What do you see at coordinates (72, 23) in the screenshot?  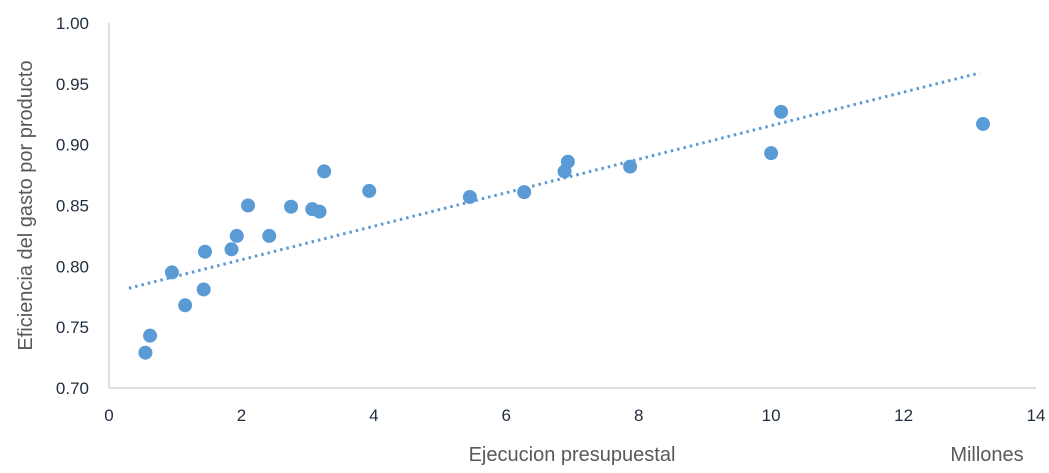 I see `y-tick-label: 1.00` at bounding box center [72, 23].